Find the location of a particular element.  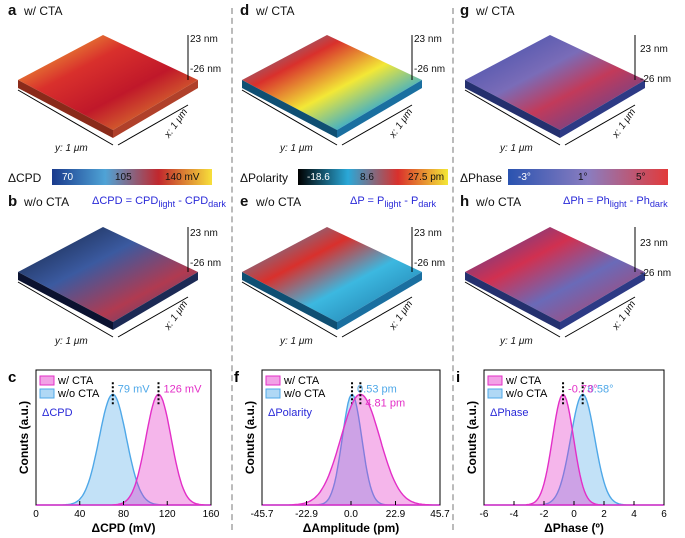

z-bot-label-b: -26 nm is located at coordinates (206, 263).